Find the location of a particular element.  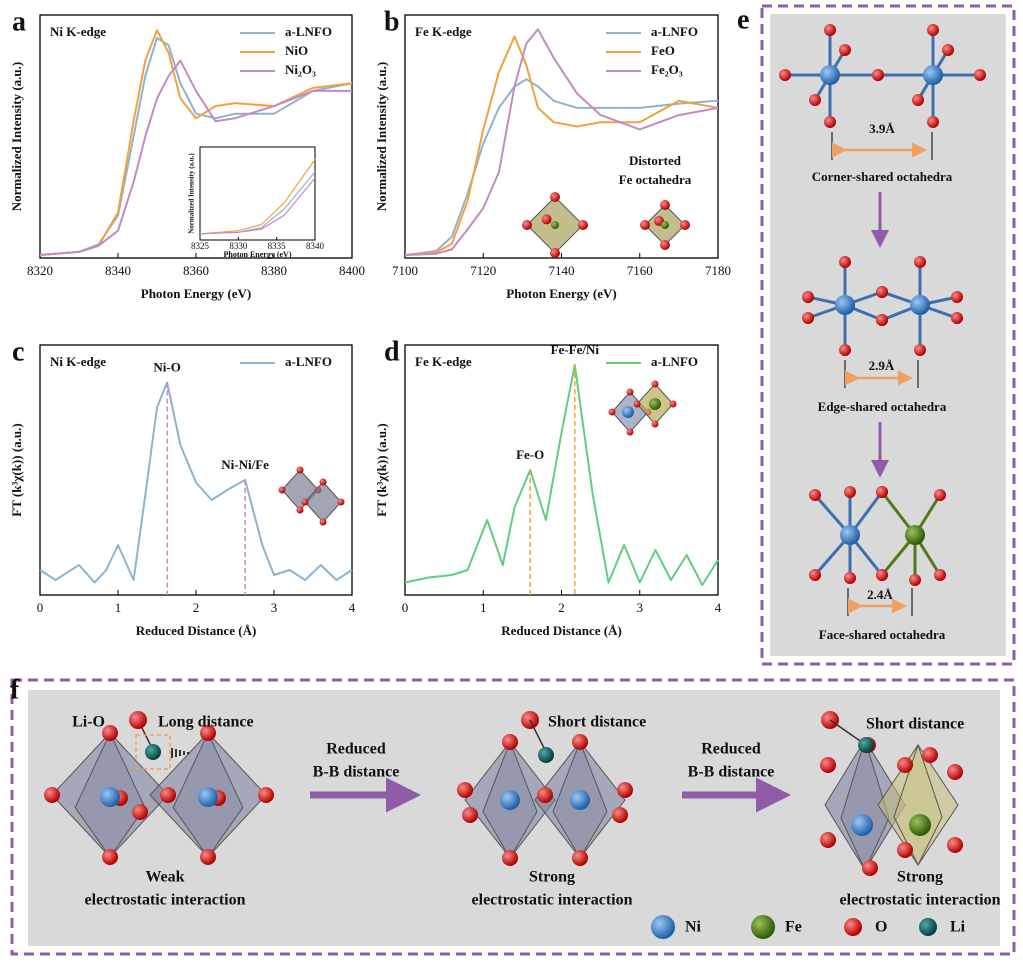

distance-label: 2.4Å is located at coordinates (880, 594).